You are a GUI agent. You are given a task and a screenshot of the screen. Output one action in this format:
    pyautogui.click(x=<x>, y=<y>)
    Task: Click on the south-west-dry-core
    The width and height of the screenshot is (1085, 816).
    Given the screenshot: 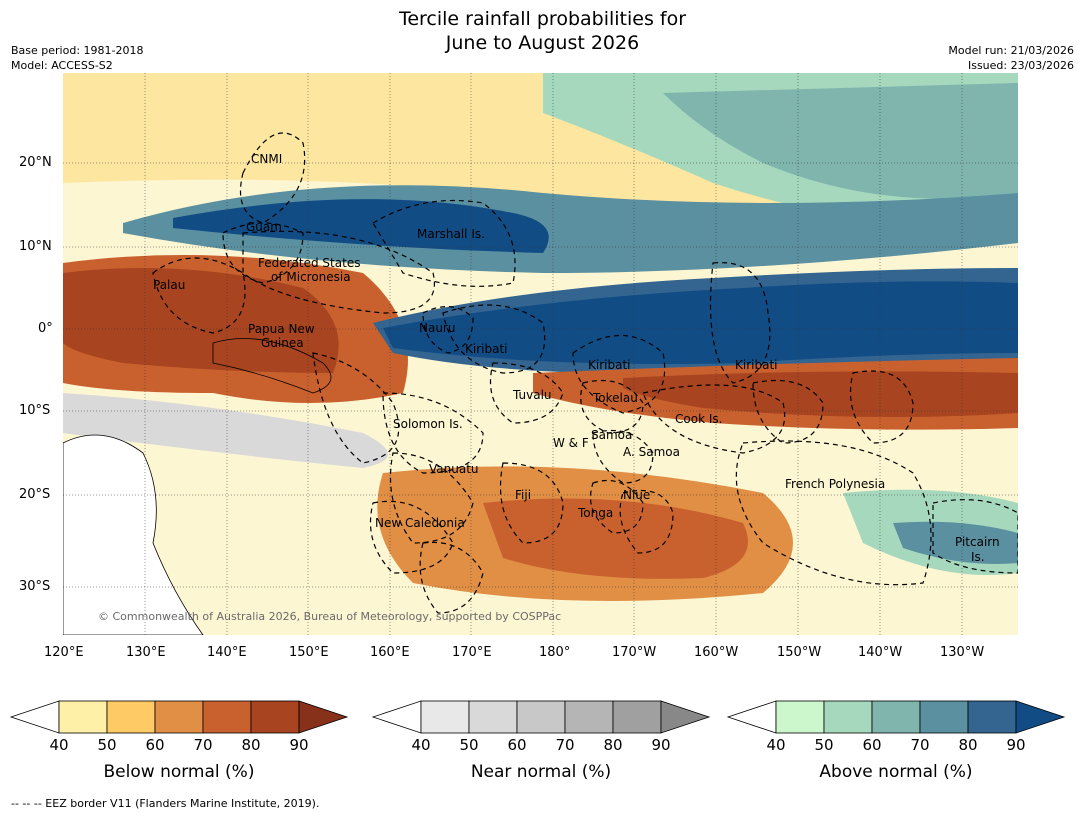 What is the action you would take?
    pyautogui.click(x=615, y=538)
    